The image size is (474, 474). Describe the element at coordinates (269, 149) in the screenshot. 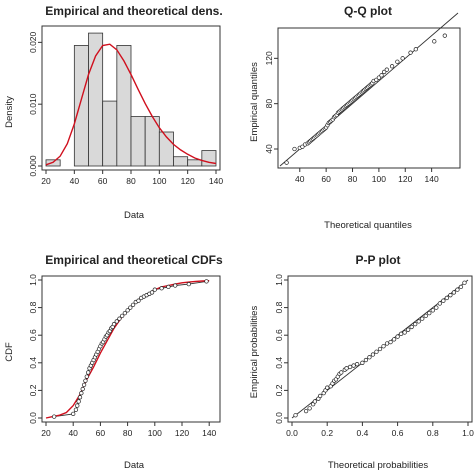

I see `qq-ytick-label: 40` at that location.